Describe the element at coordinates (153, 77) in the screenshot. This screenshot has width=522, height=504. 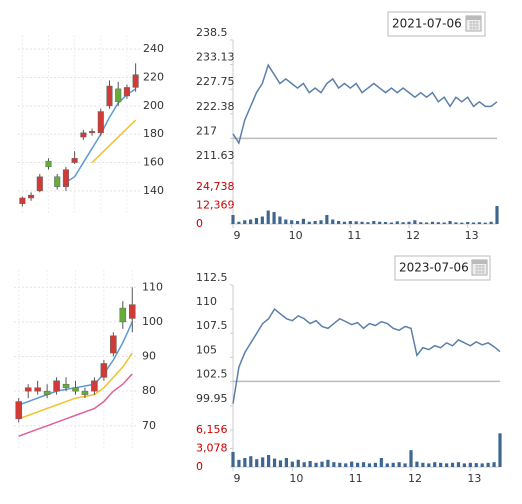
I see `y-tick-label: 220` at that location.